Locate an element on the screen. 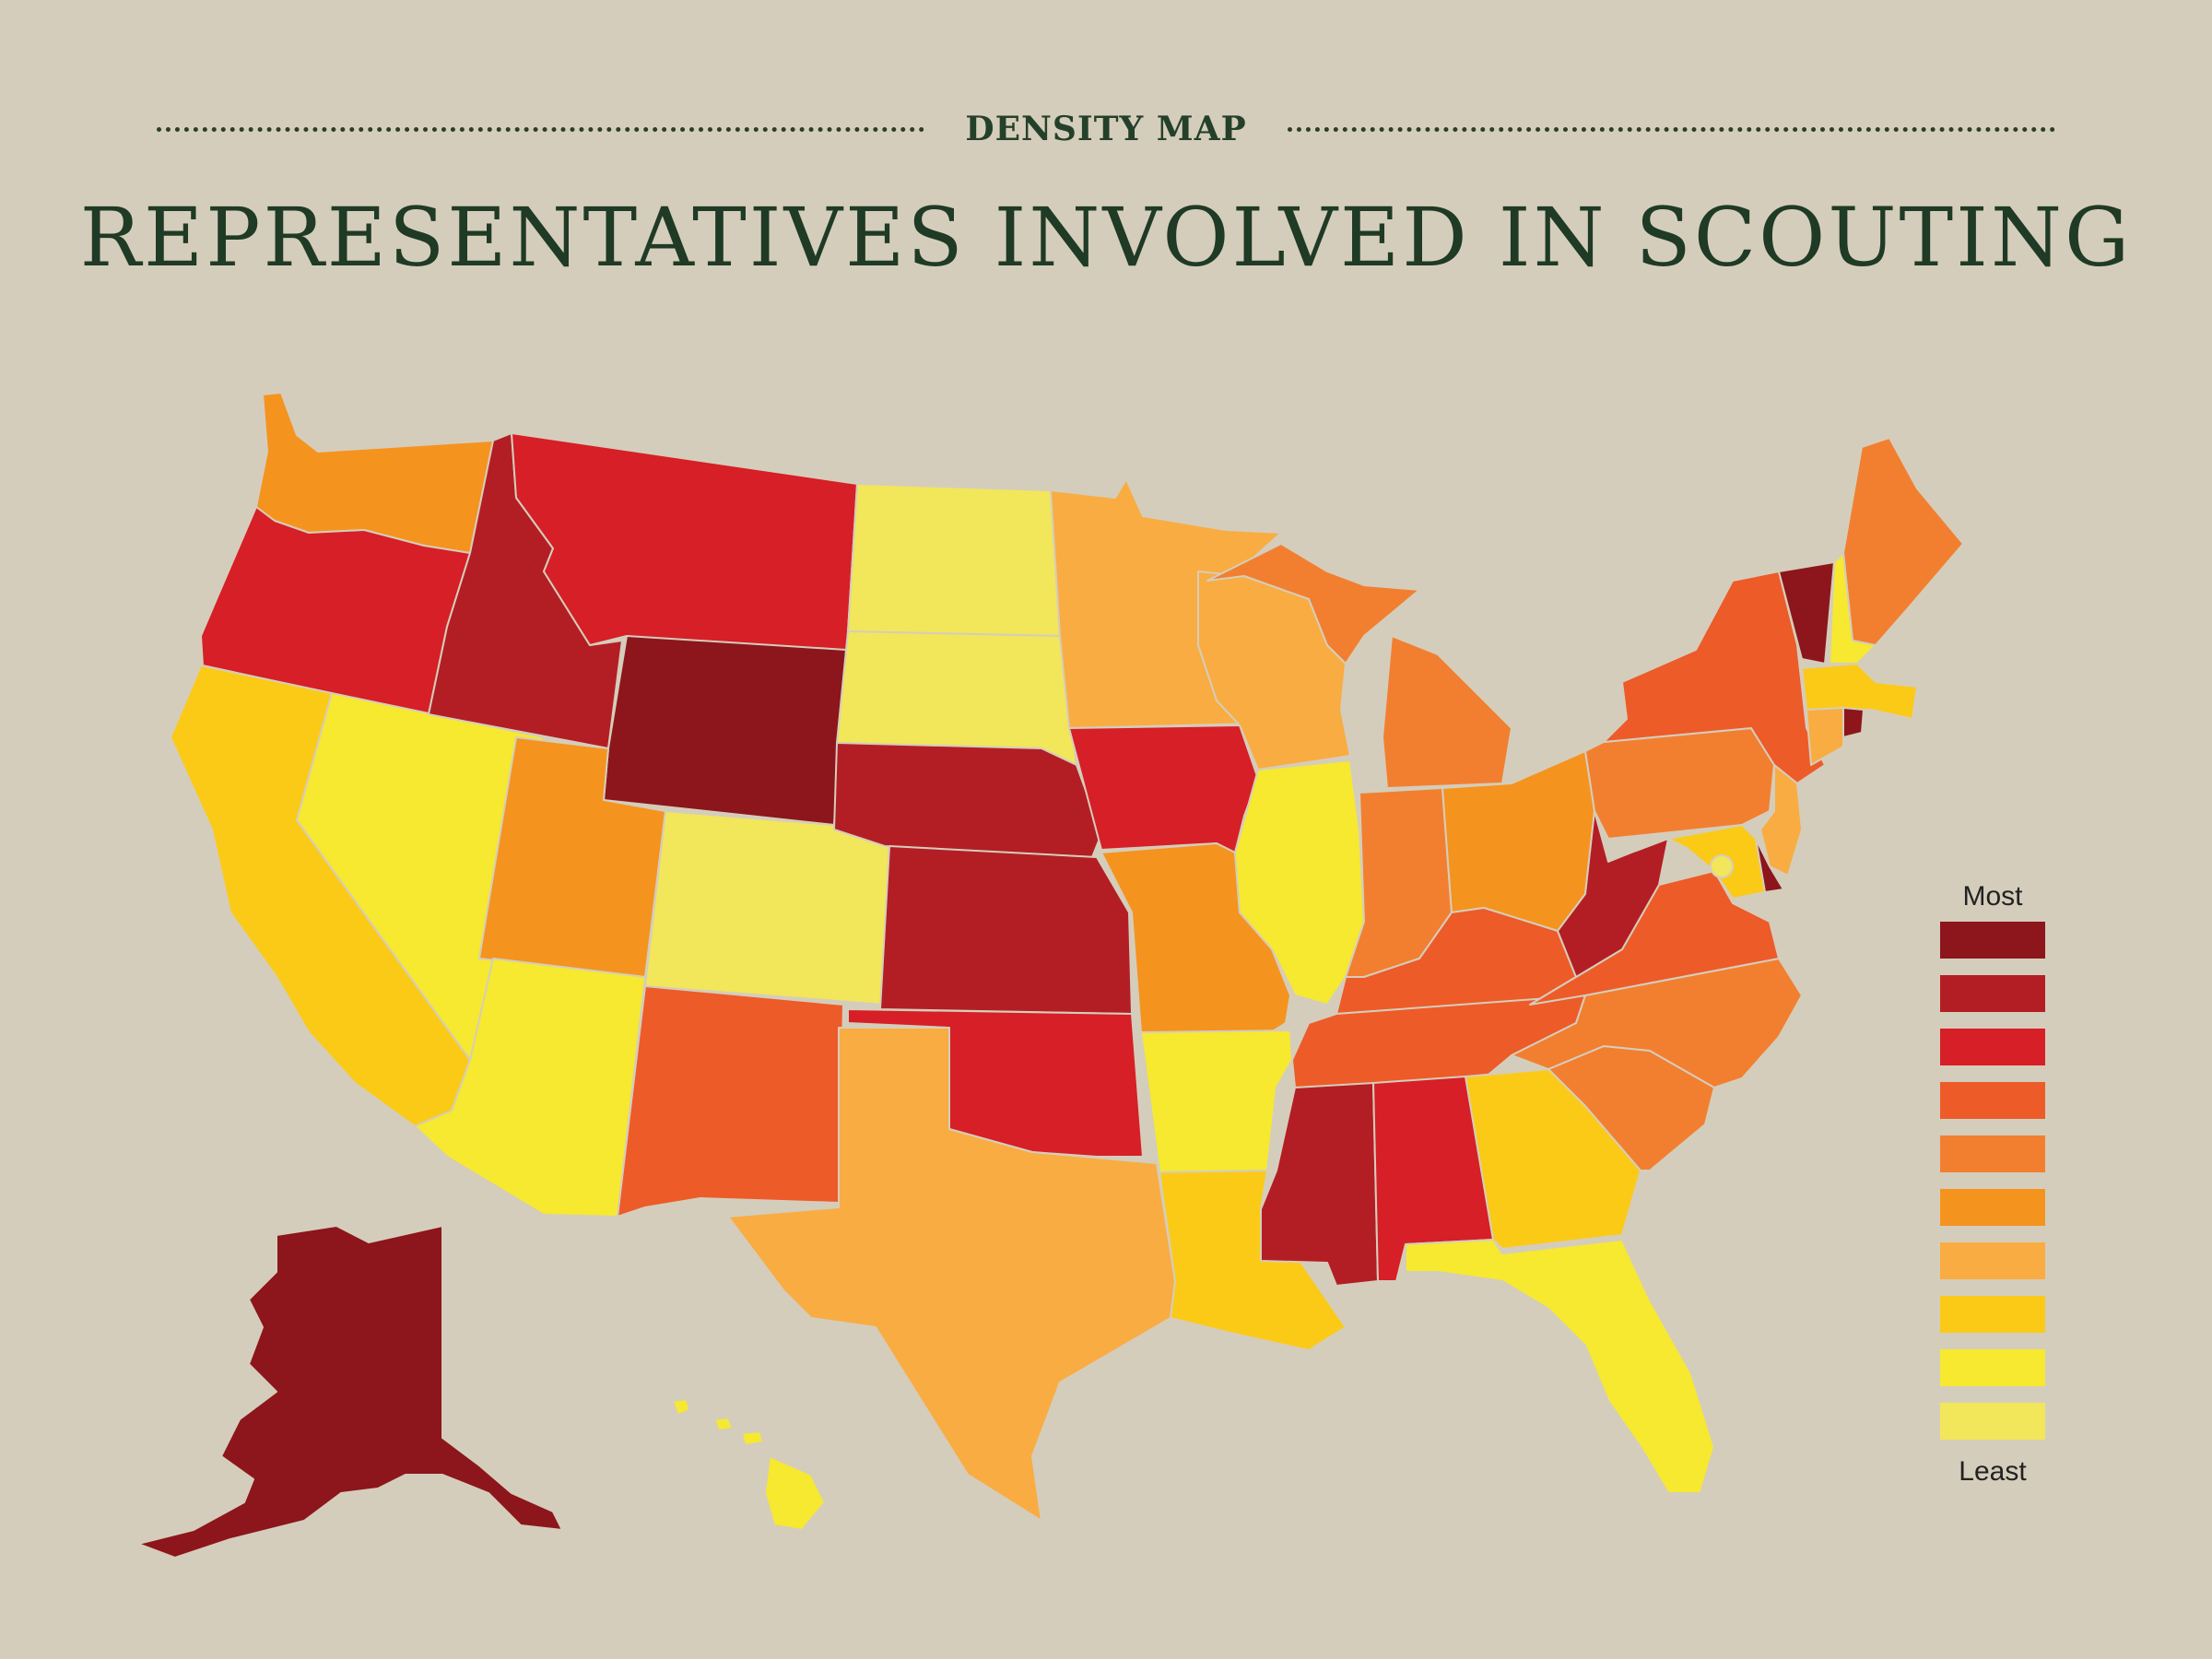 This screenshot has height=1659, width=2212. state-co is located at coordinates (767, 908).